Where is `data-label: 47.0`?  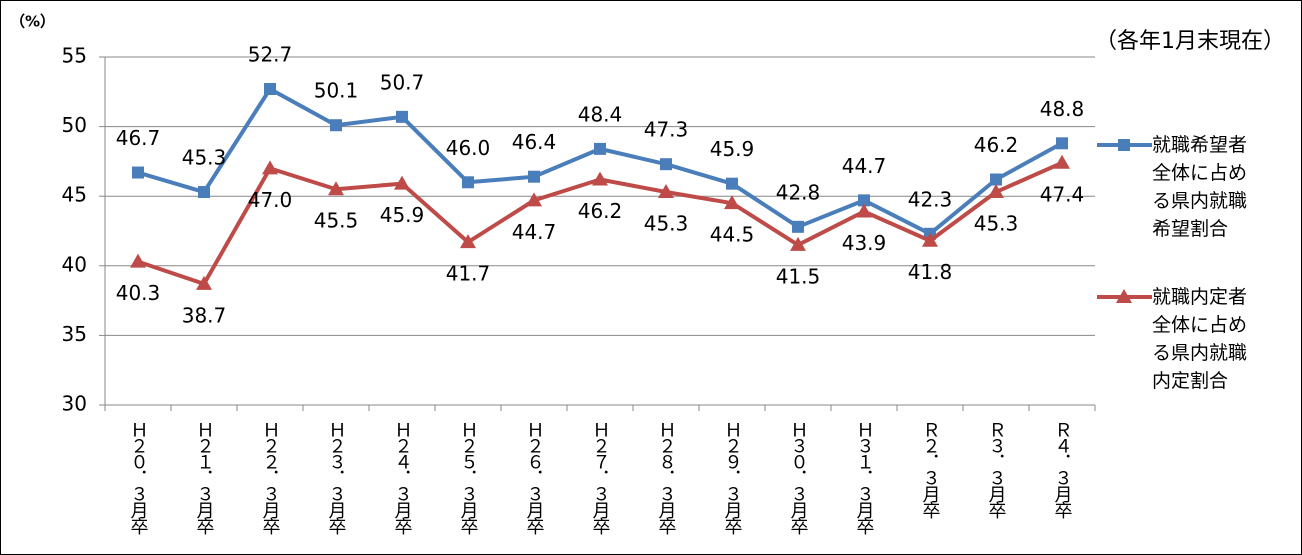 data-label: 47.0 is located at coordinates (270, 200).